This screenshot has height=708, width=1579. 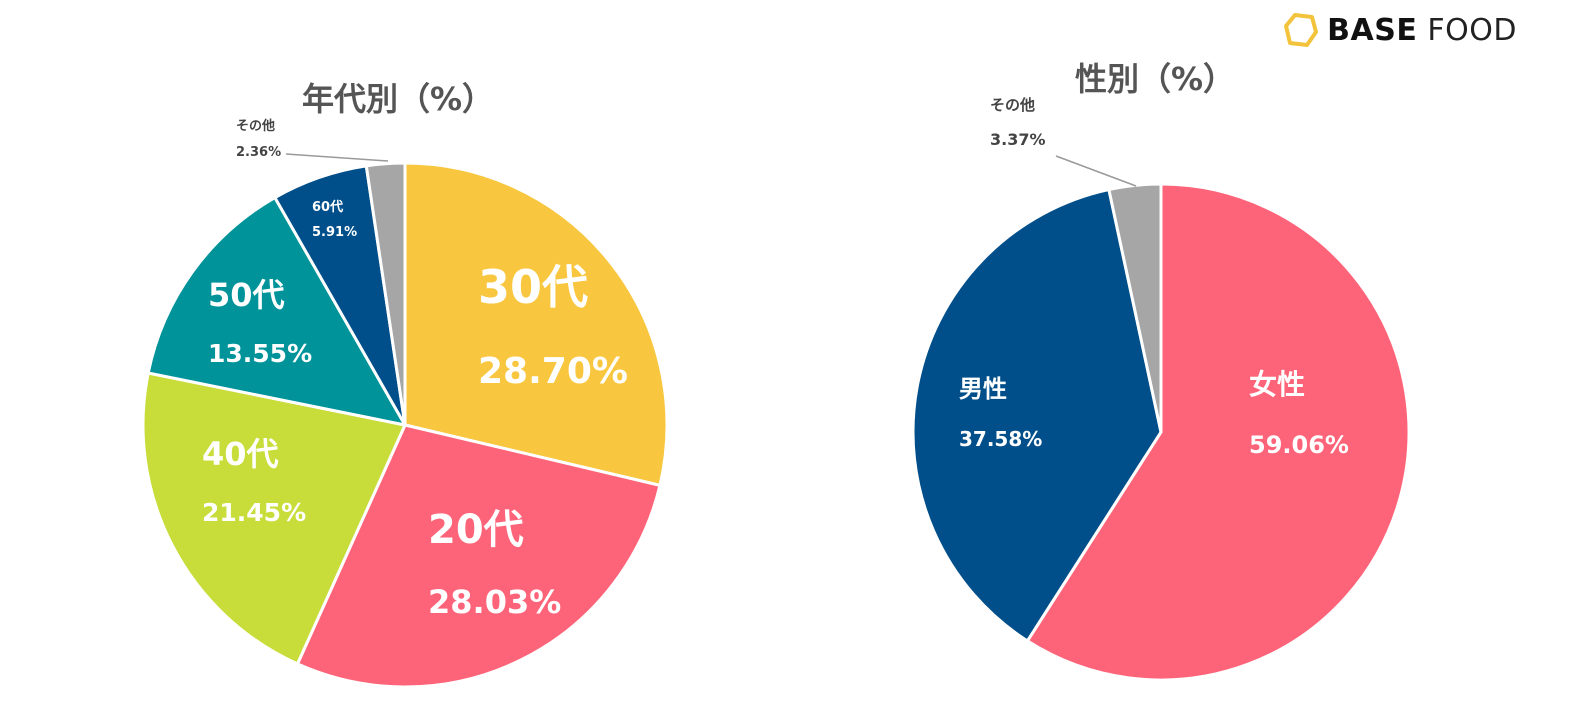 What do you see at coordinates (246, 295) in the screenshot?
I see `slice-name-label: 50代` at bounding box center [246, 295].